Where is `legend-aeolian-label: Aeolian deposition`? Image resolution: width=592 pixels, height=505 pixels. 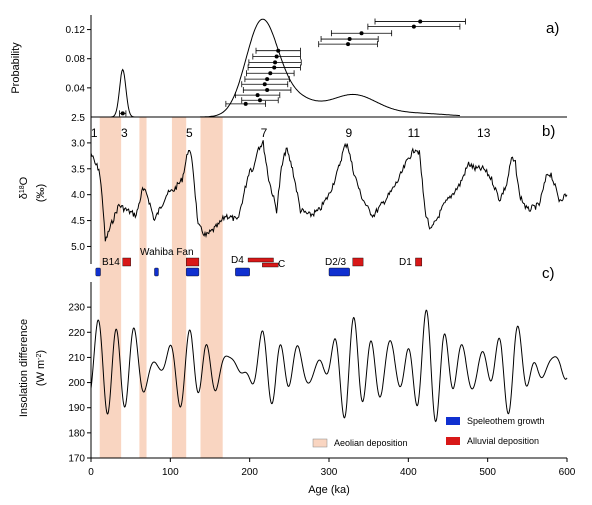 legend-aeolian-label: Aeolian deposition is located at coordinates (371, 443).